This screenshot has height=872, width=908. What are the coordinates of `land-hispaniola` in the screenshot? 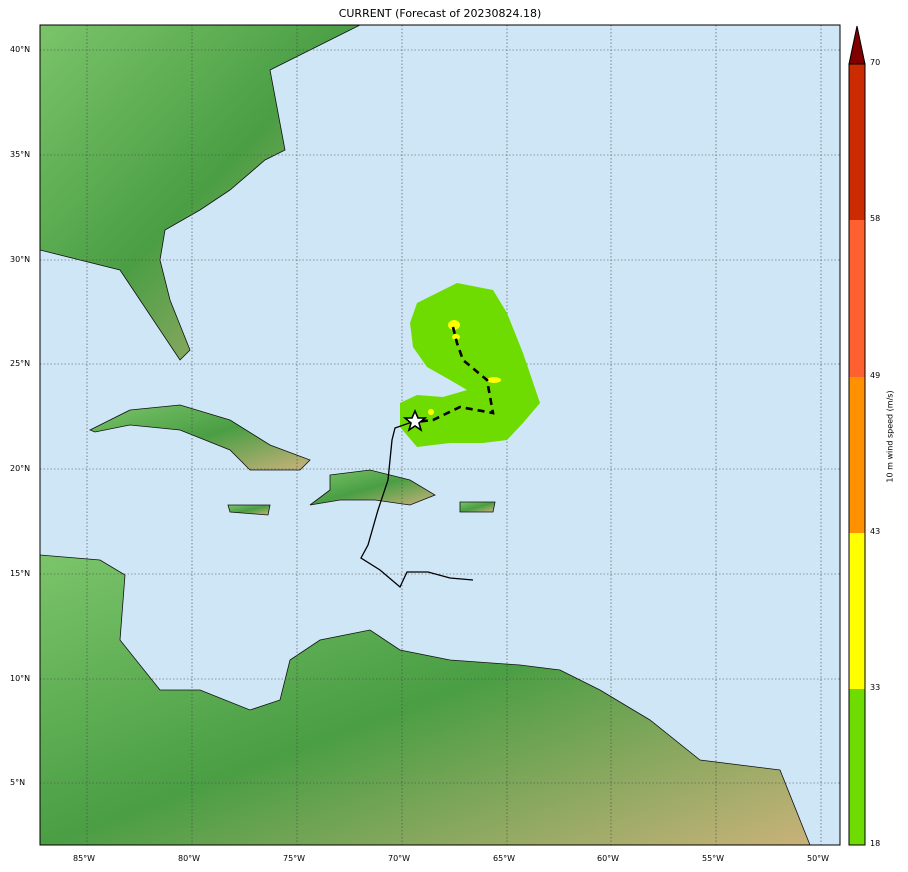 It's located at (372, 487).